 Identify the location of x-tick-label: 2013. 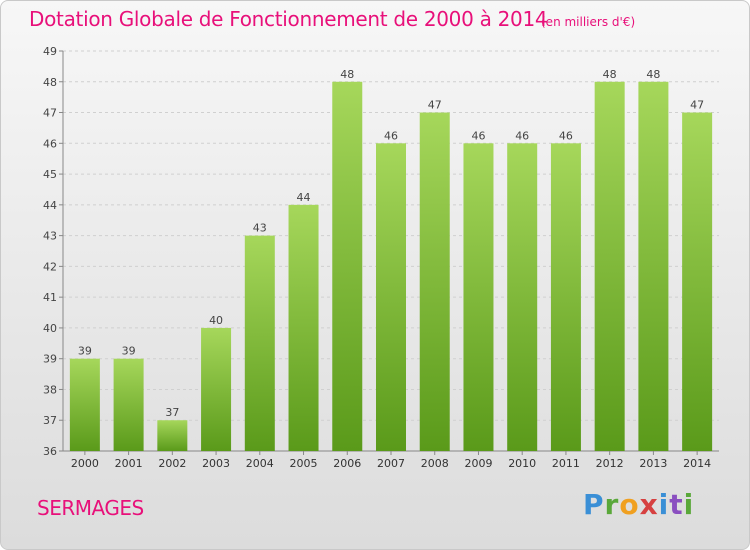
(653, 463).